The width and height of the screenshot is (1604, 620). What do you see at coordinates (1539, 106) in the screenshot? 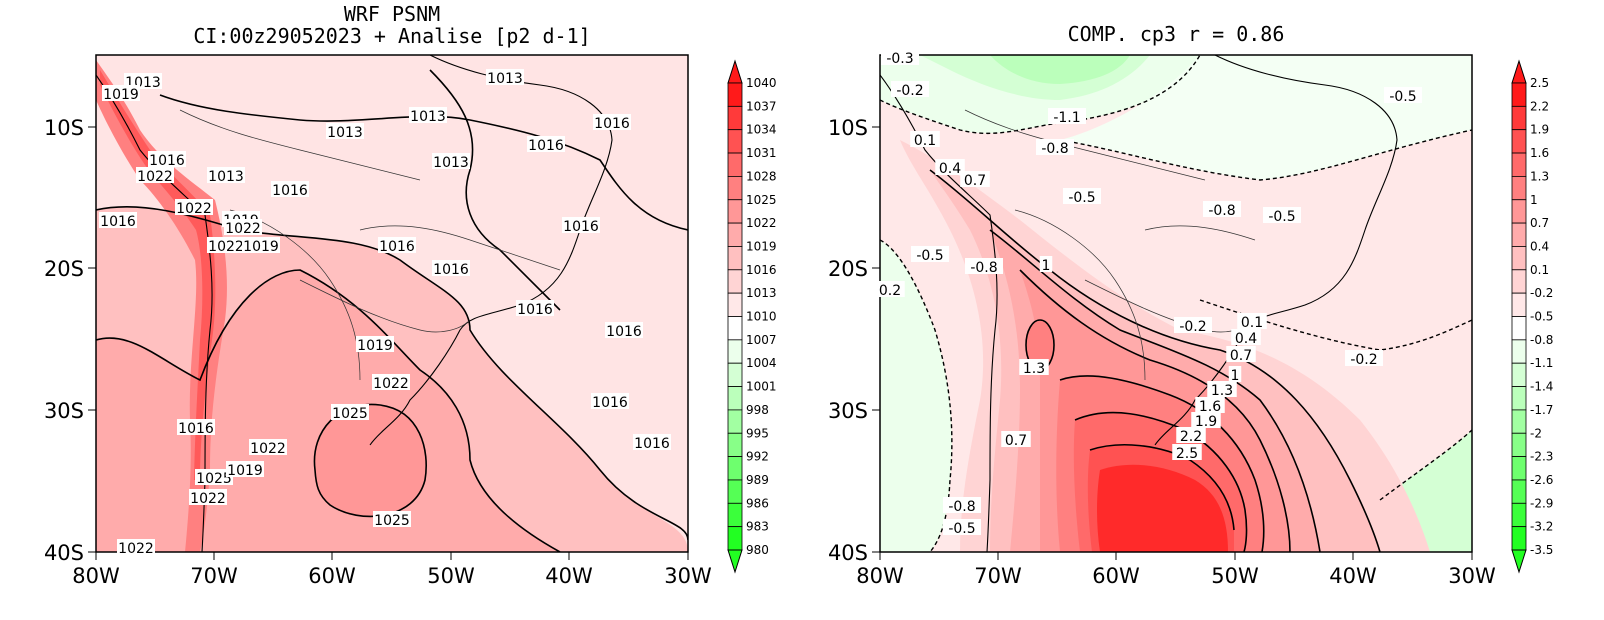
I see `colorbar-label: 2.2` at bounding box center [1539, 106].